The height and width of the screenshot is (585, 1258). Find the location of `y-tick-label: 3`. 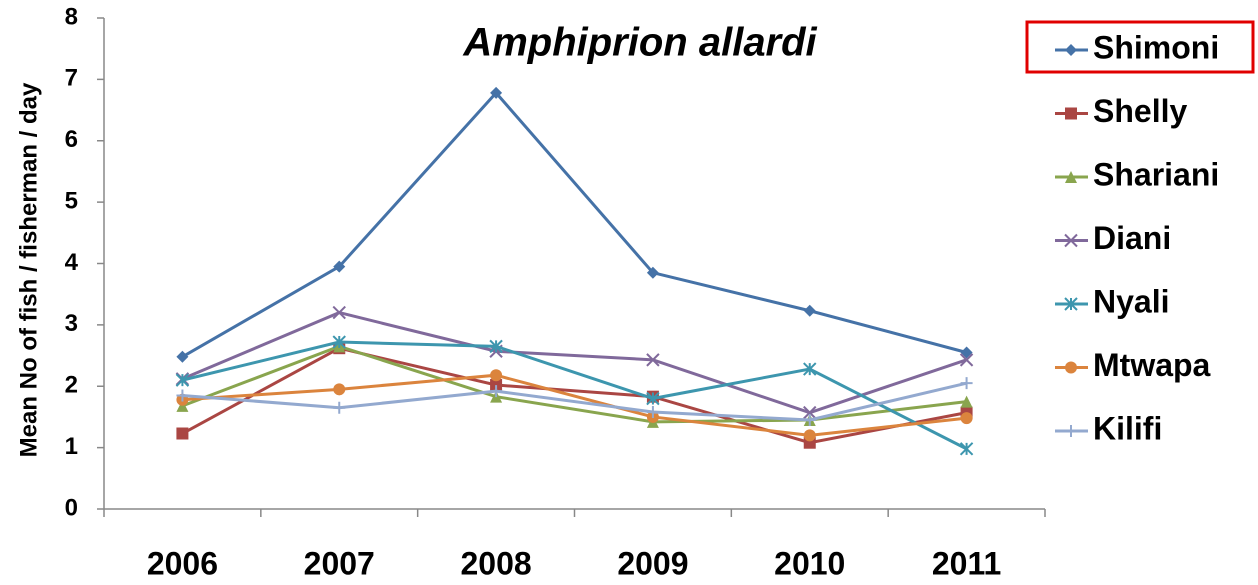

y-tick-label: 3 is located at coordinates (71, 323).